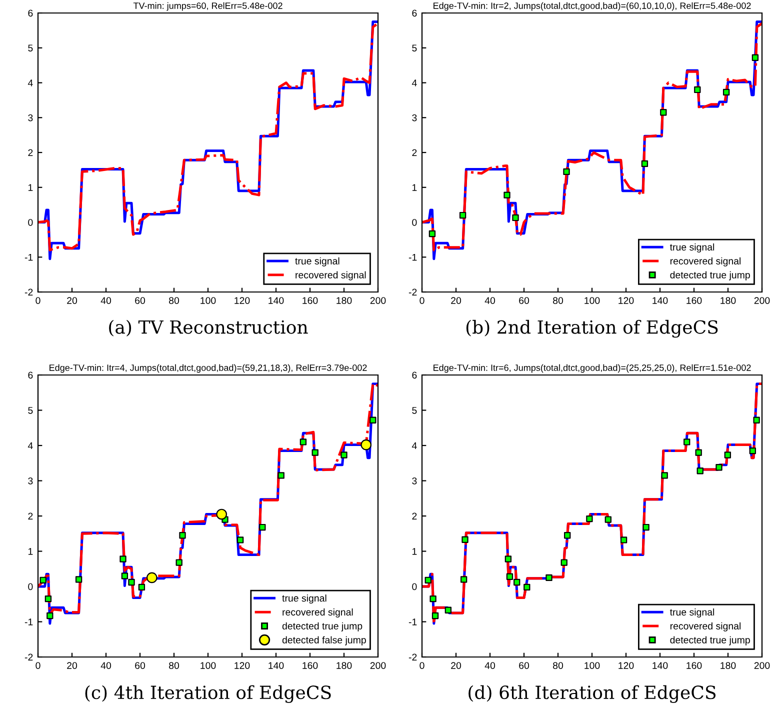 This screenshot has height=723, width=775. What do you see at coordinates (324, 641) in the screenshot?
I see `legend-label: detected false jump` at bounding box center [324, 641].